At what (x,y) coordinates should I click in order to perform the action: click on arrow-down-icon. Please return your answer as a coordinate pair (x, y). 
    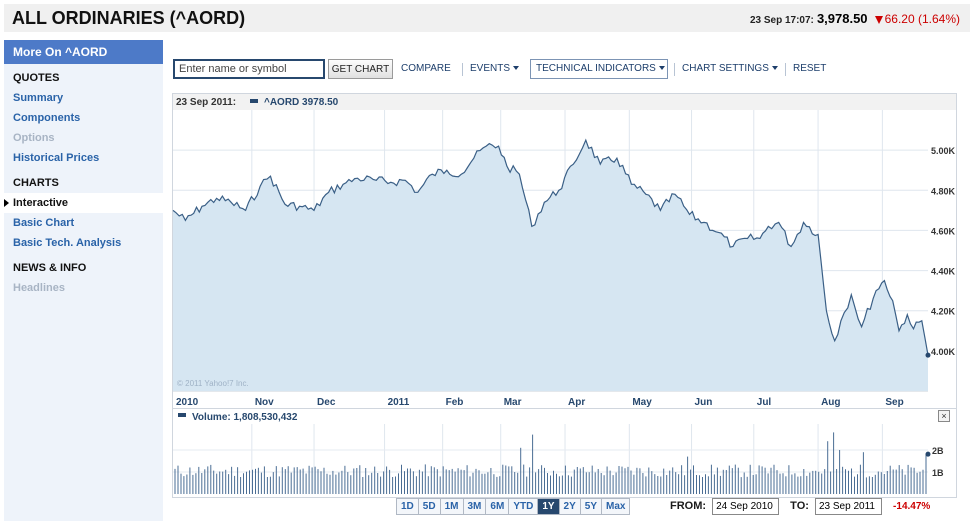
    Looking at the image, I should click on (878, 20).